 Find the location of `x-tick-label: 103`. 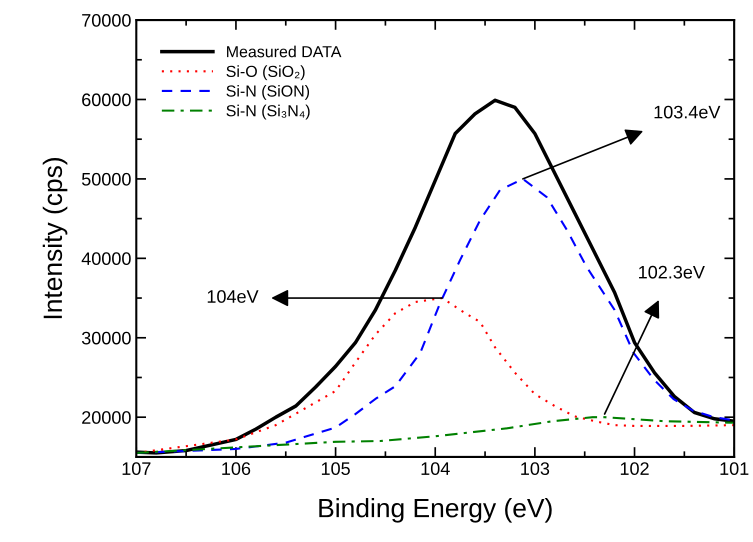

x-tick-label: 103 is located at coordinates (535, 469).